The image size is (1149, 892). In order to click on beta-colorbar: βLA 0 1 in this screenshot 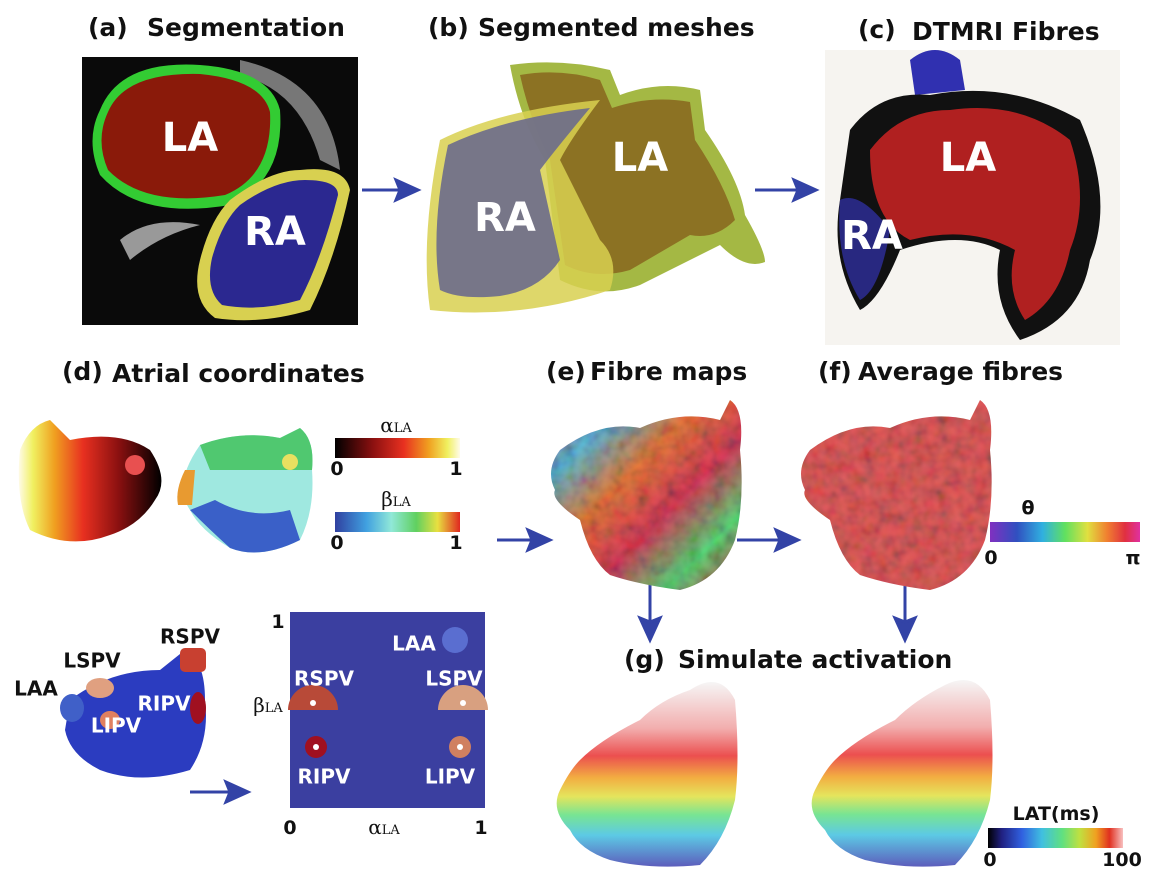, I will do `click(396, 520)`.